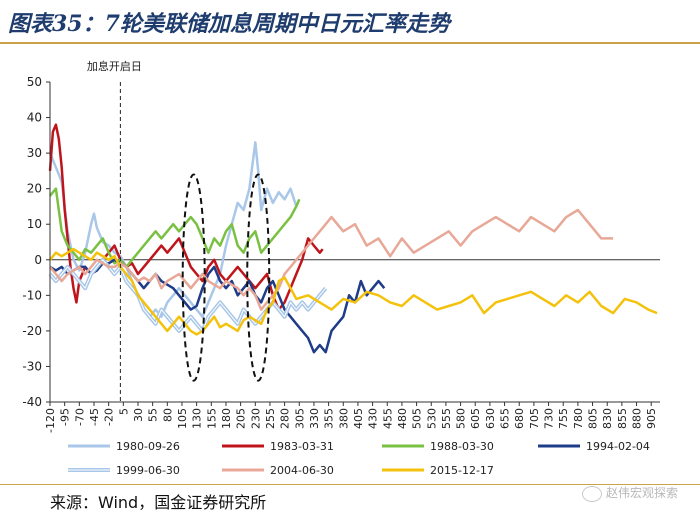 The height and width of the screenshot is (516, 700). Describe the element at coordinates (461, 418) in the screenshot. I see `x-tick-label: 580` at that location.